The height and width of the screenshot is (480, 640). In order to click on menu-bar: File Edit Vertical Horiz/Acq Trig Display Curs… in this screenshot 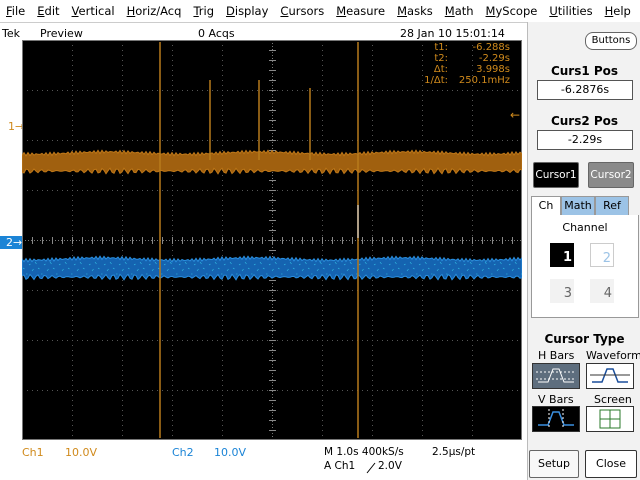, I will do `click(320, 11)`.